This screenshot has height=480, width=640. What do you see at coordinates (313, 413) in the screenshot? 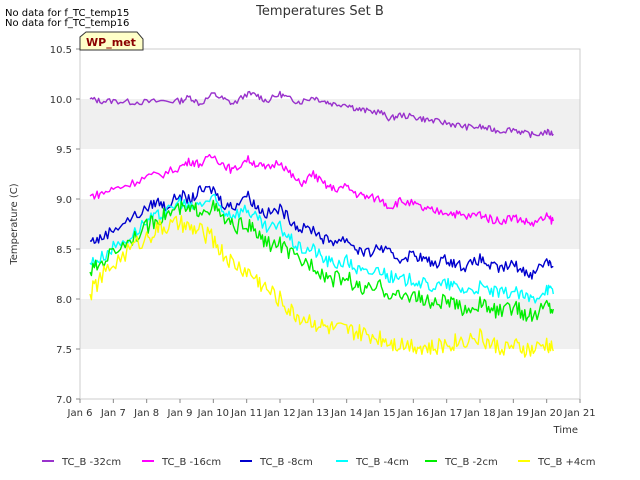
I see `x-tick-label: Jan 13` at bounding box center [313, 413].